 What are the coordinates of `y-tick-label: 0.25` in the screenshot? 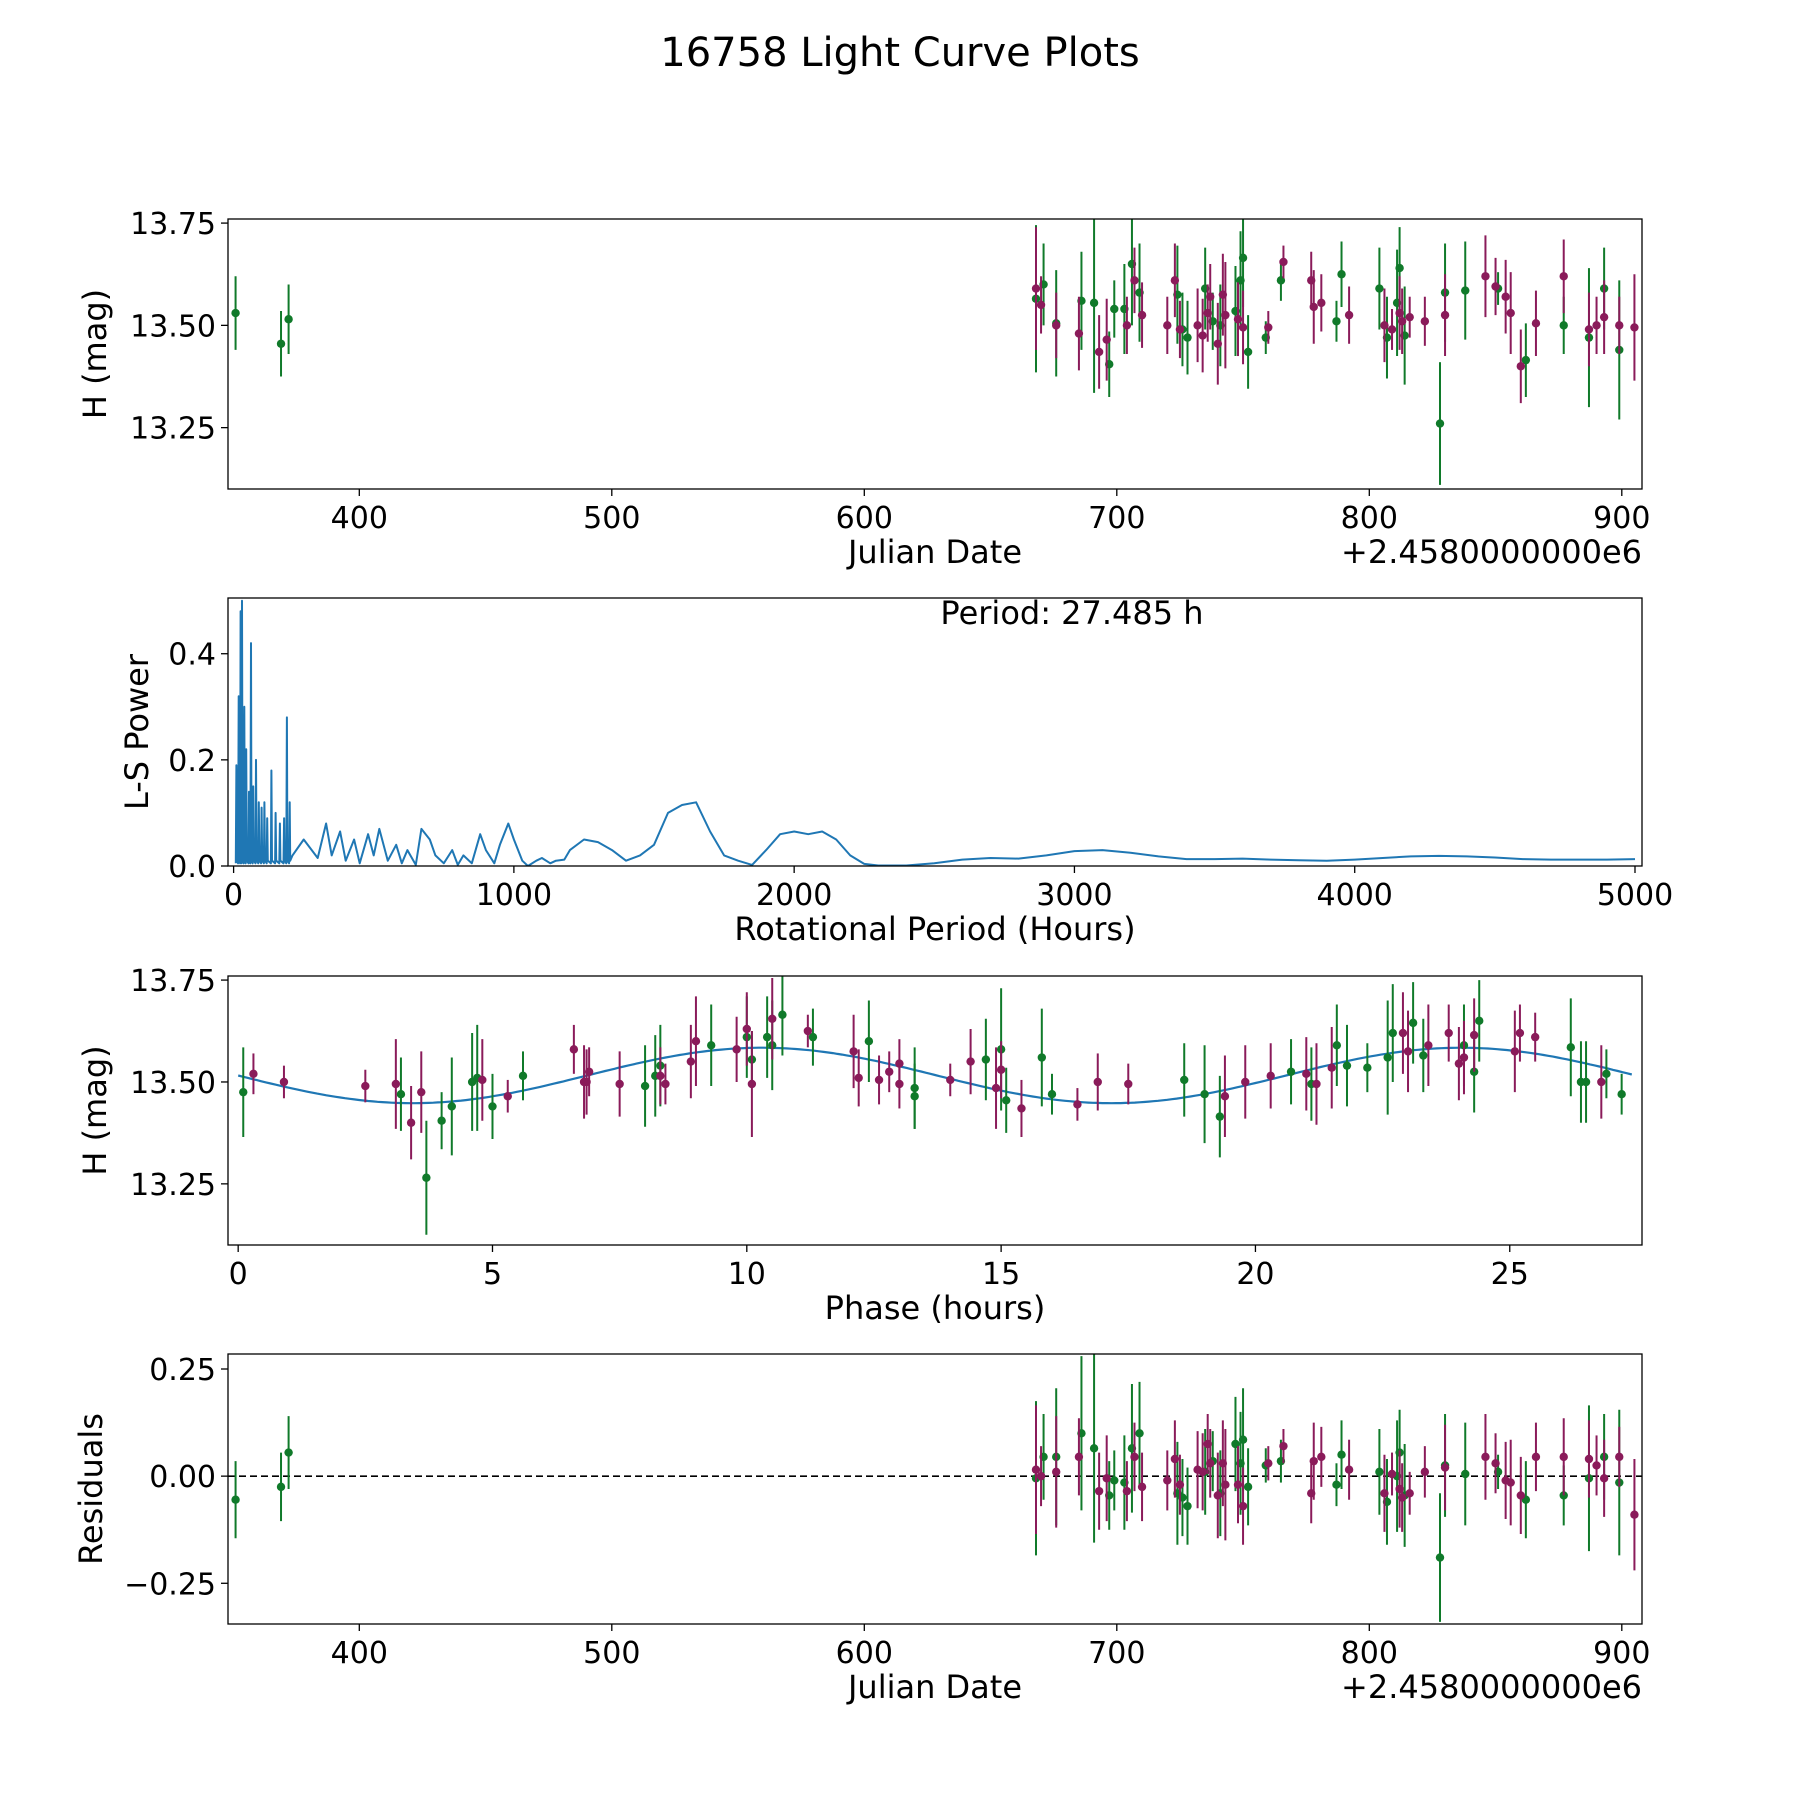 It's located at (182, 1370).